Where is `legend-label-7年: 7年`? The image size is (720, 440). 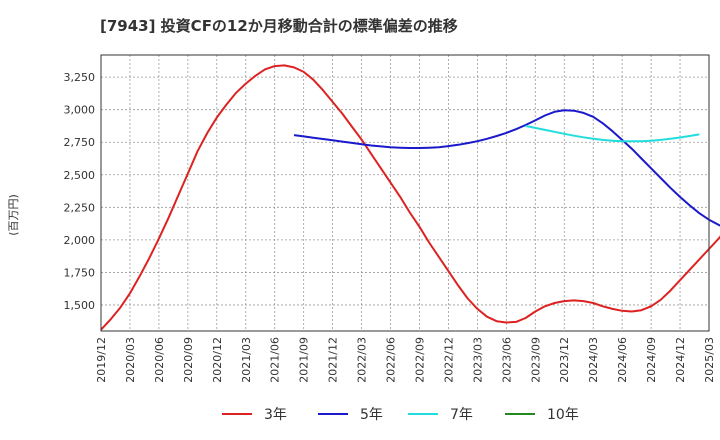 legend-label-7年: 7年 is located at coordinates (461, 415).